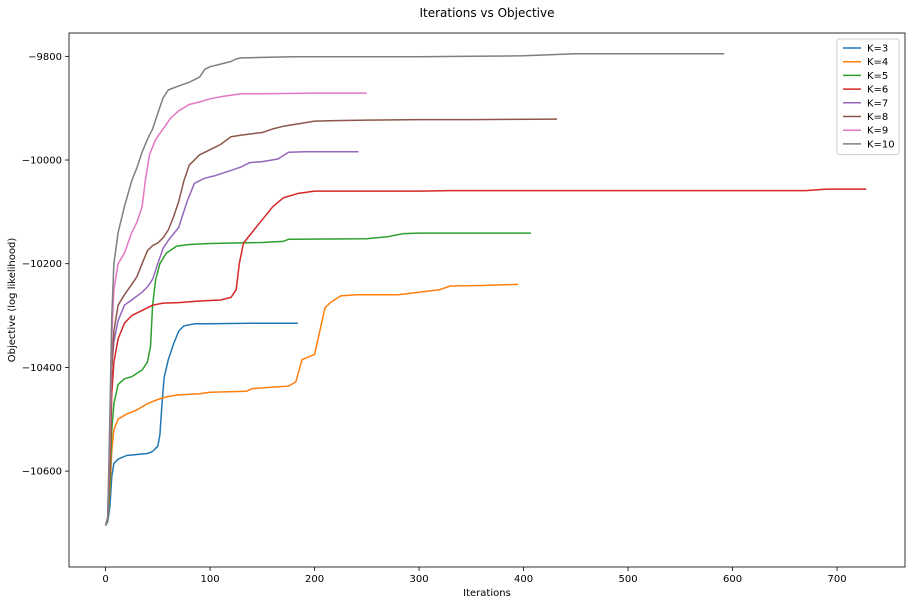 This screenshot has width=912, height=604. I want to click on legend-label: K=7, so click(877, 103).